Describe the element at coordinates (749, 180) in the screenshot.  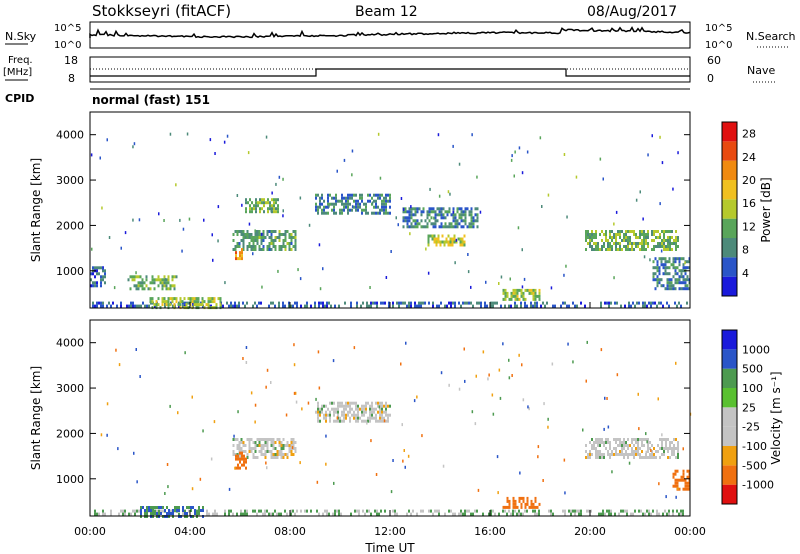
I see `colorbar-tick-label: 20` at that location.